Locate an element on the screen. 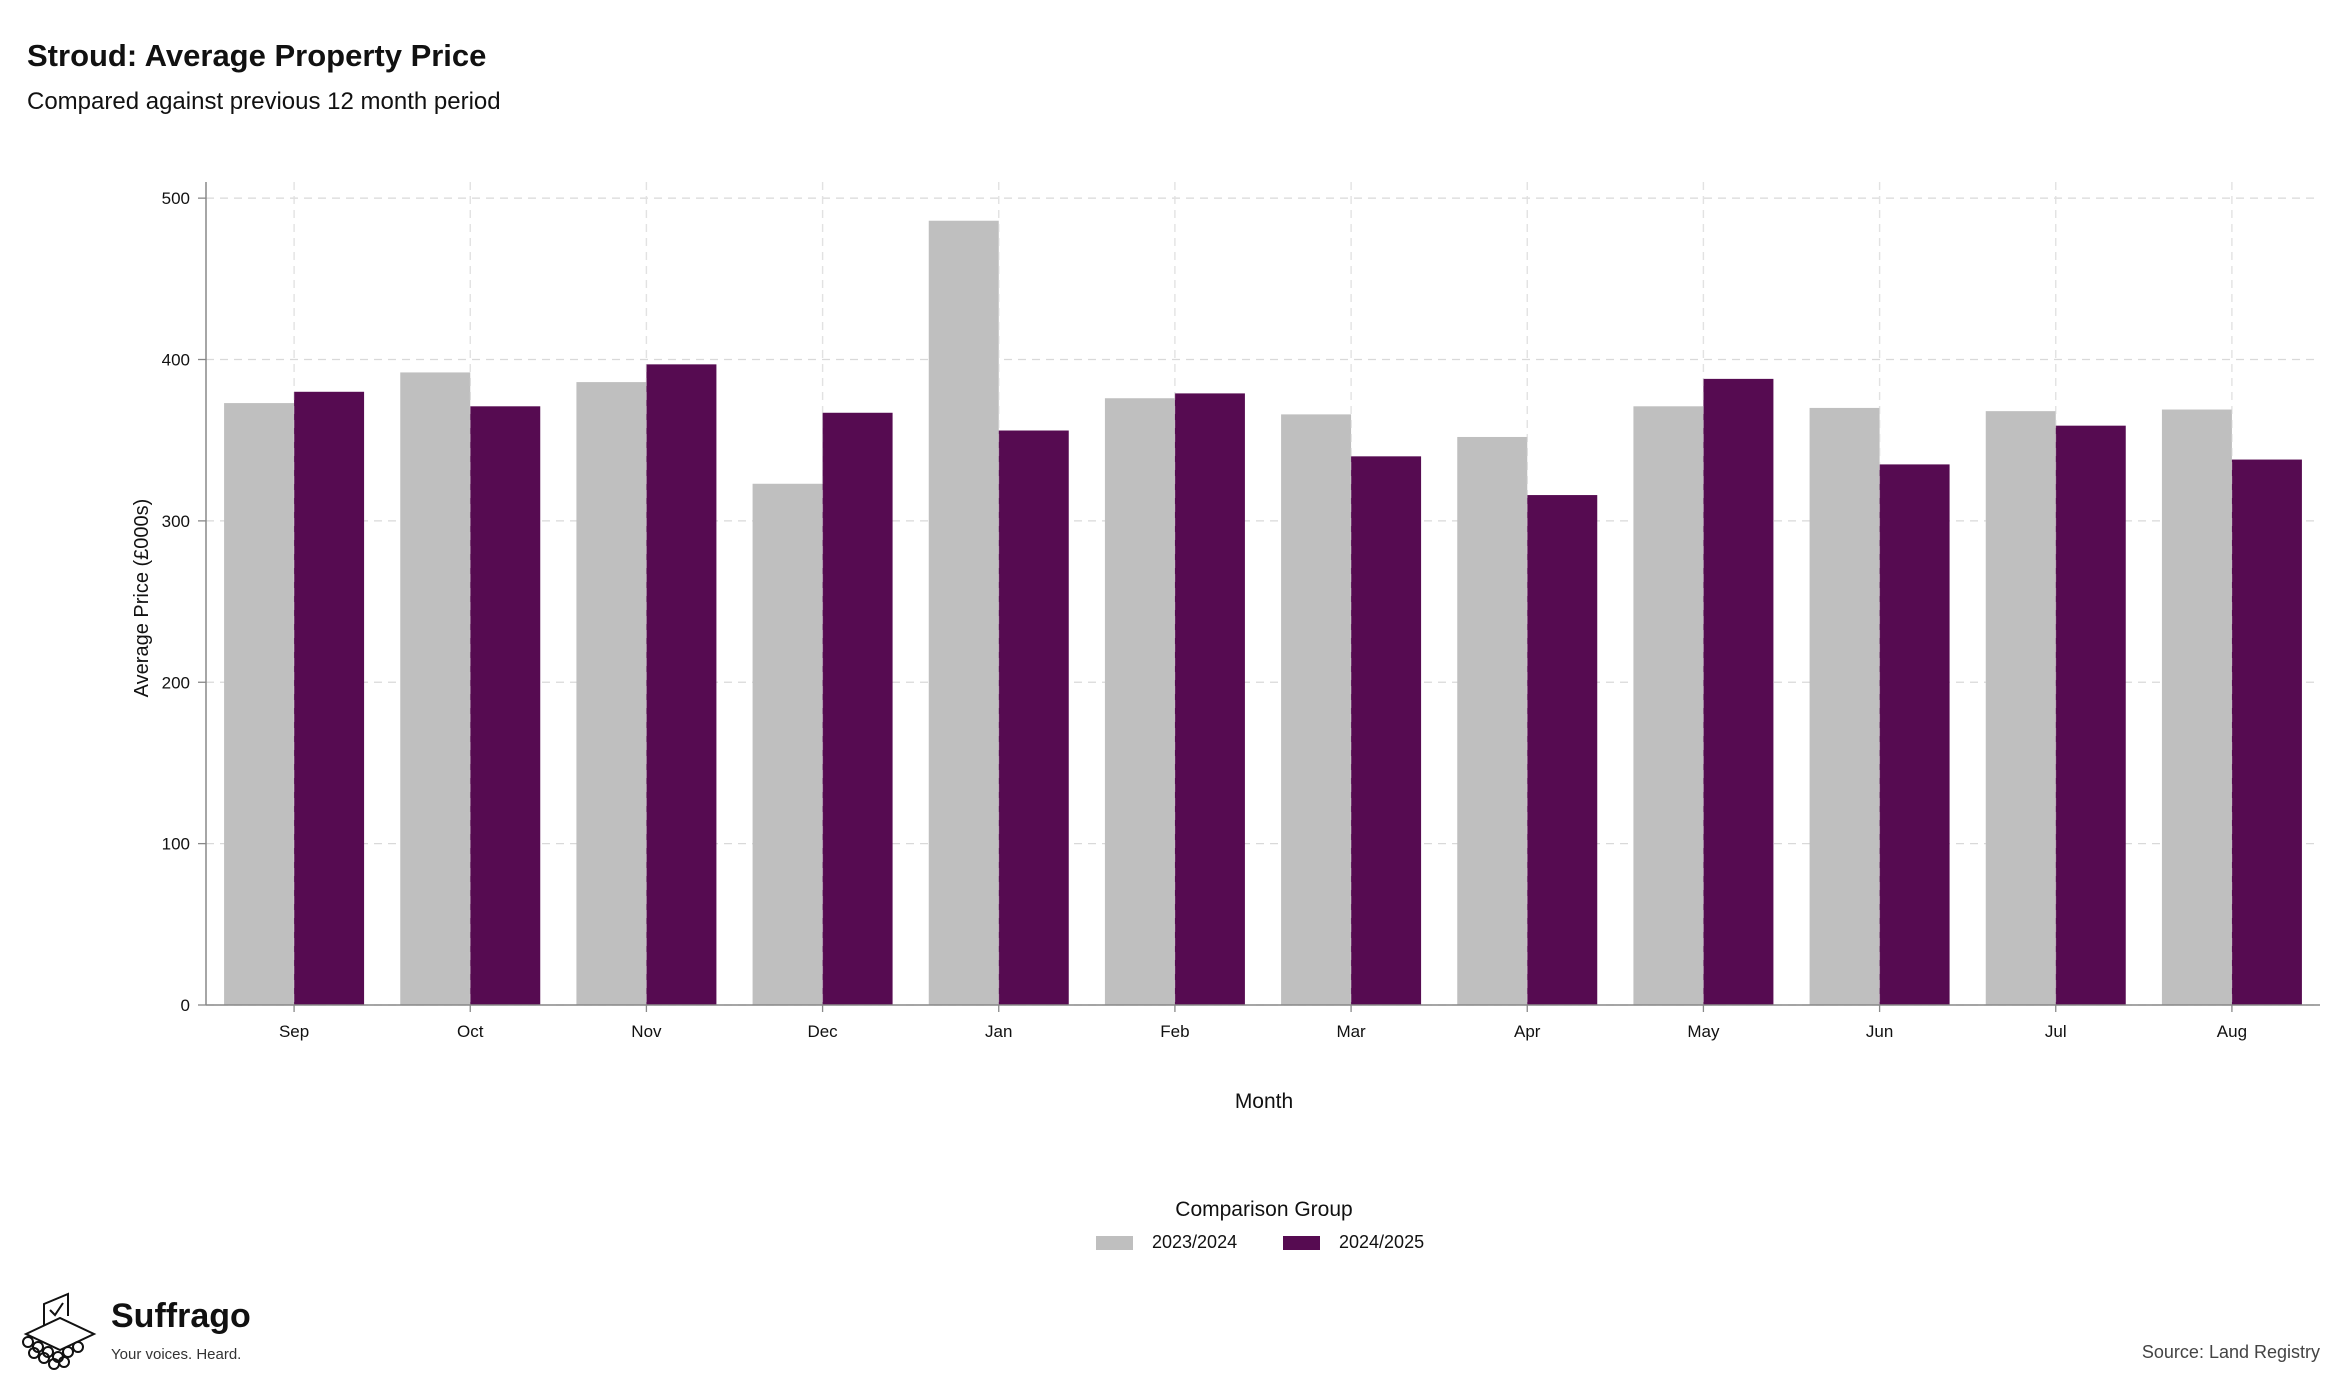 This screenshot has width=2334, height=1388. bar-2024-2025-jan is located at coordinates (1033, 717).